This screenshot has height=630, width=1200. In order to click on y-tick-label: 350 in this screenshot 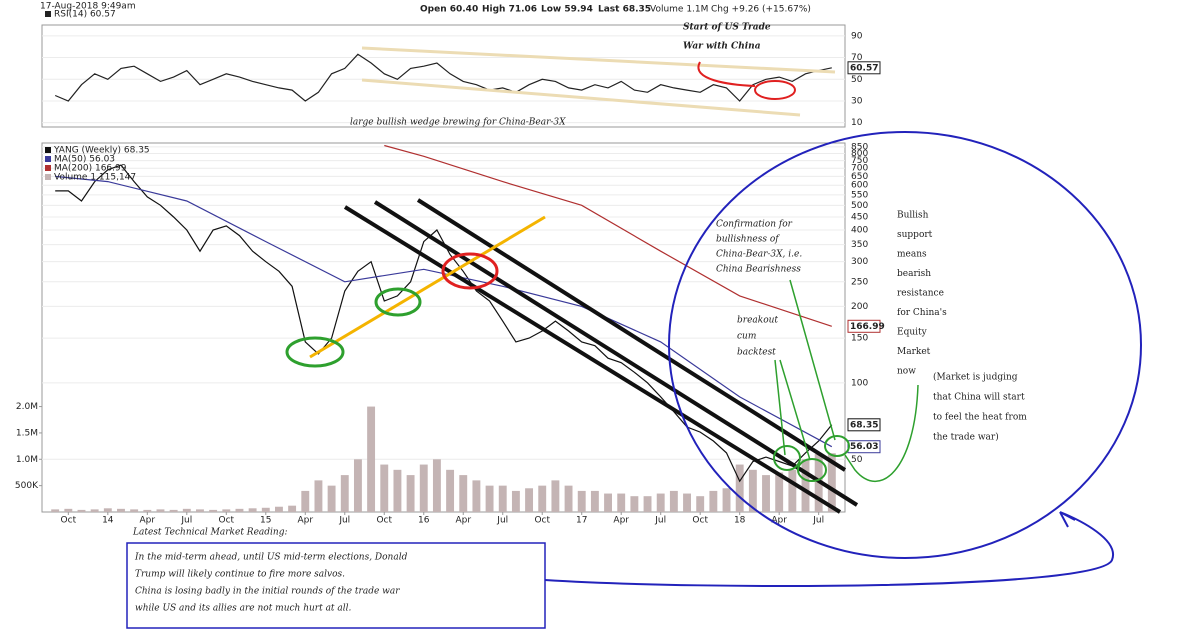, I will do `click(859, 245)`.